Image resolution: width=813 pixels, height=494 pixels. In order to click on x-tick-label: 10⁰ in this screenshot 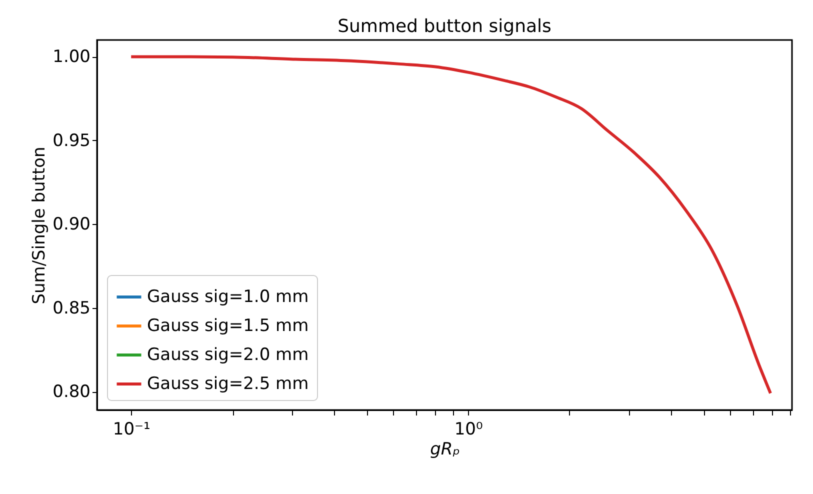, I will do `click(468, 430)`.